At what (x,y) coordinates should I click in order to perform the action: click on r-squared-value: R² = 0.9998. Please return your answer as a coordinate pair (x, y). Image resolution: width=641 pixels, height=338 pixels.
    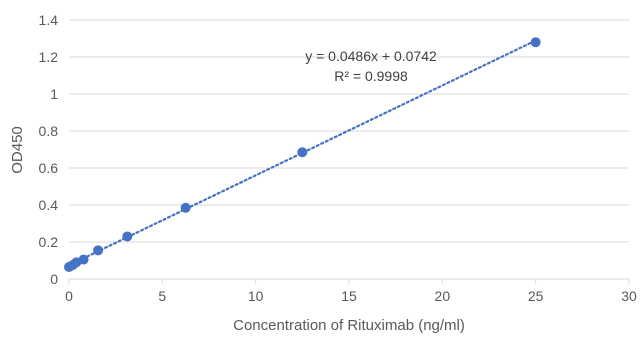
    Looking at the image, I should click on (371, 76).